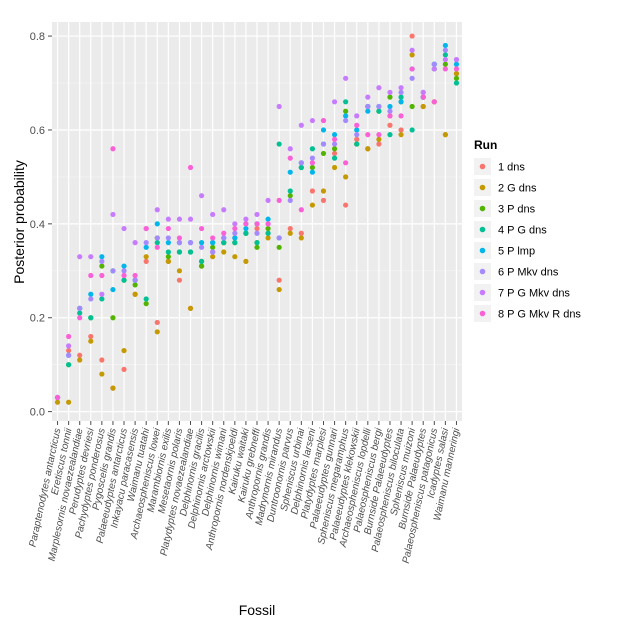  What do you see at coordinates (516, 252) in the screenshot?
I see `legend-label: 5 P lmp` at bounding box center [516, 252].